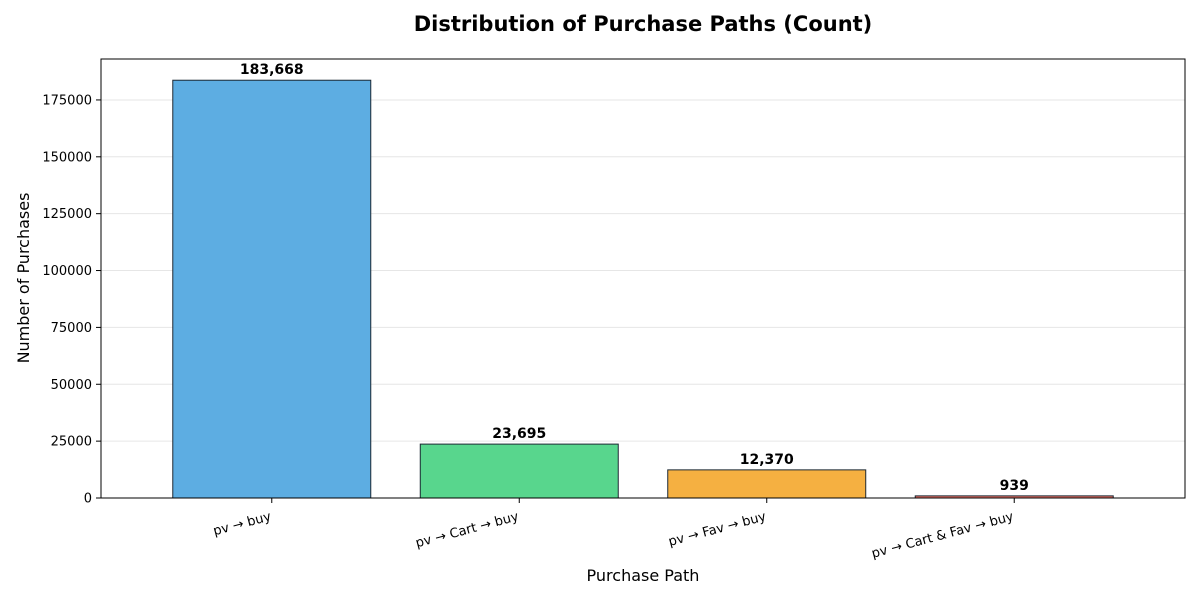 The width and height of the screenshot is (1200, 600). What do you see at coordinates (71, 328) in the screenshot?
I see `y-tick-label: 75000` at bounding box center [71, 328].